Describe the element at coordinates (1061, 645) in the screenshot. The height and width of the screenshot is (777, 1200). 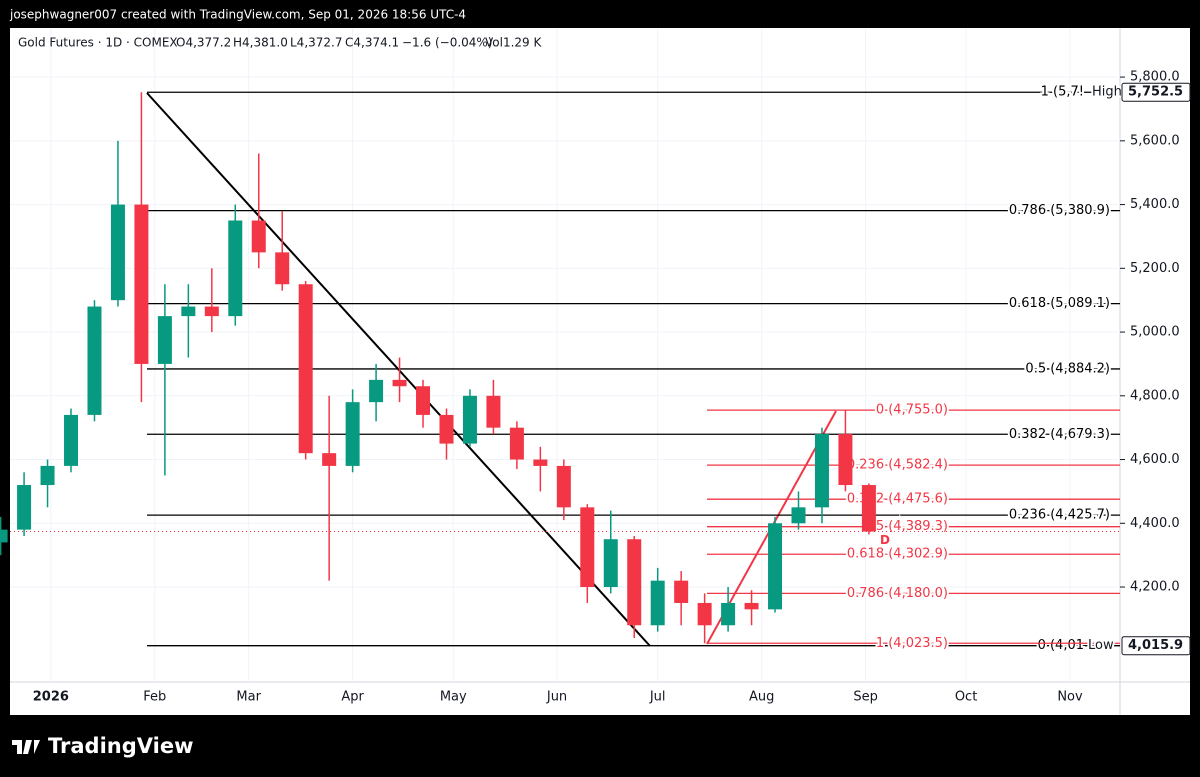
I see `fib-label: 0 (4,01` at that location.